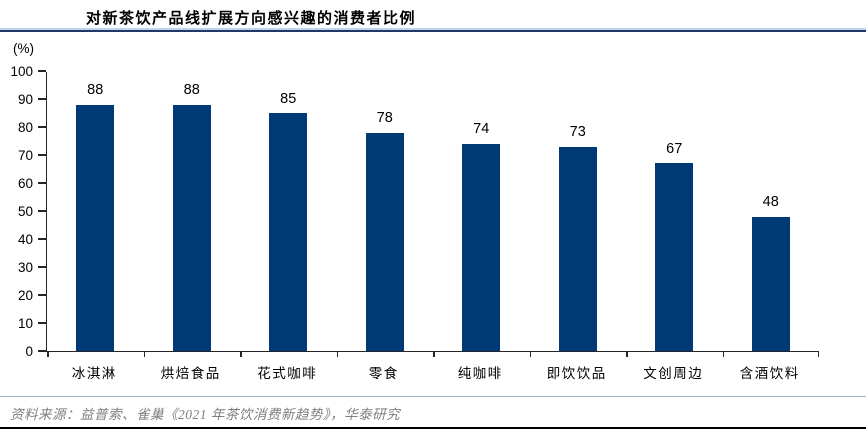 This screenshot has height=431, width=866. I want to click on x-axis-category-labels: 冰淇淋 烘焙食品 花式咖啡 零食 纯咖啡 即饮饮品 文创周边 含酒饮料, so click(432, 372).